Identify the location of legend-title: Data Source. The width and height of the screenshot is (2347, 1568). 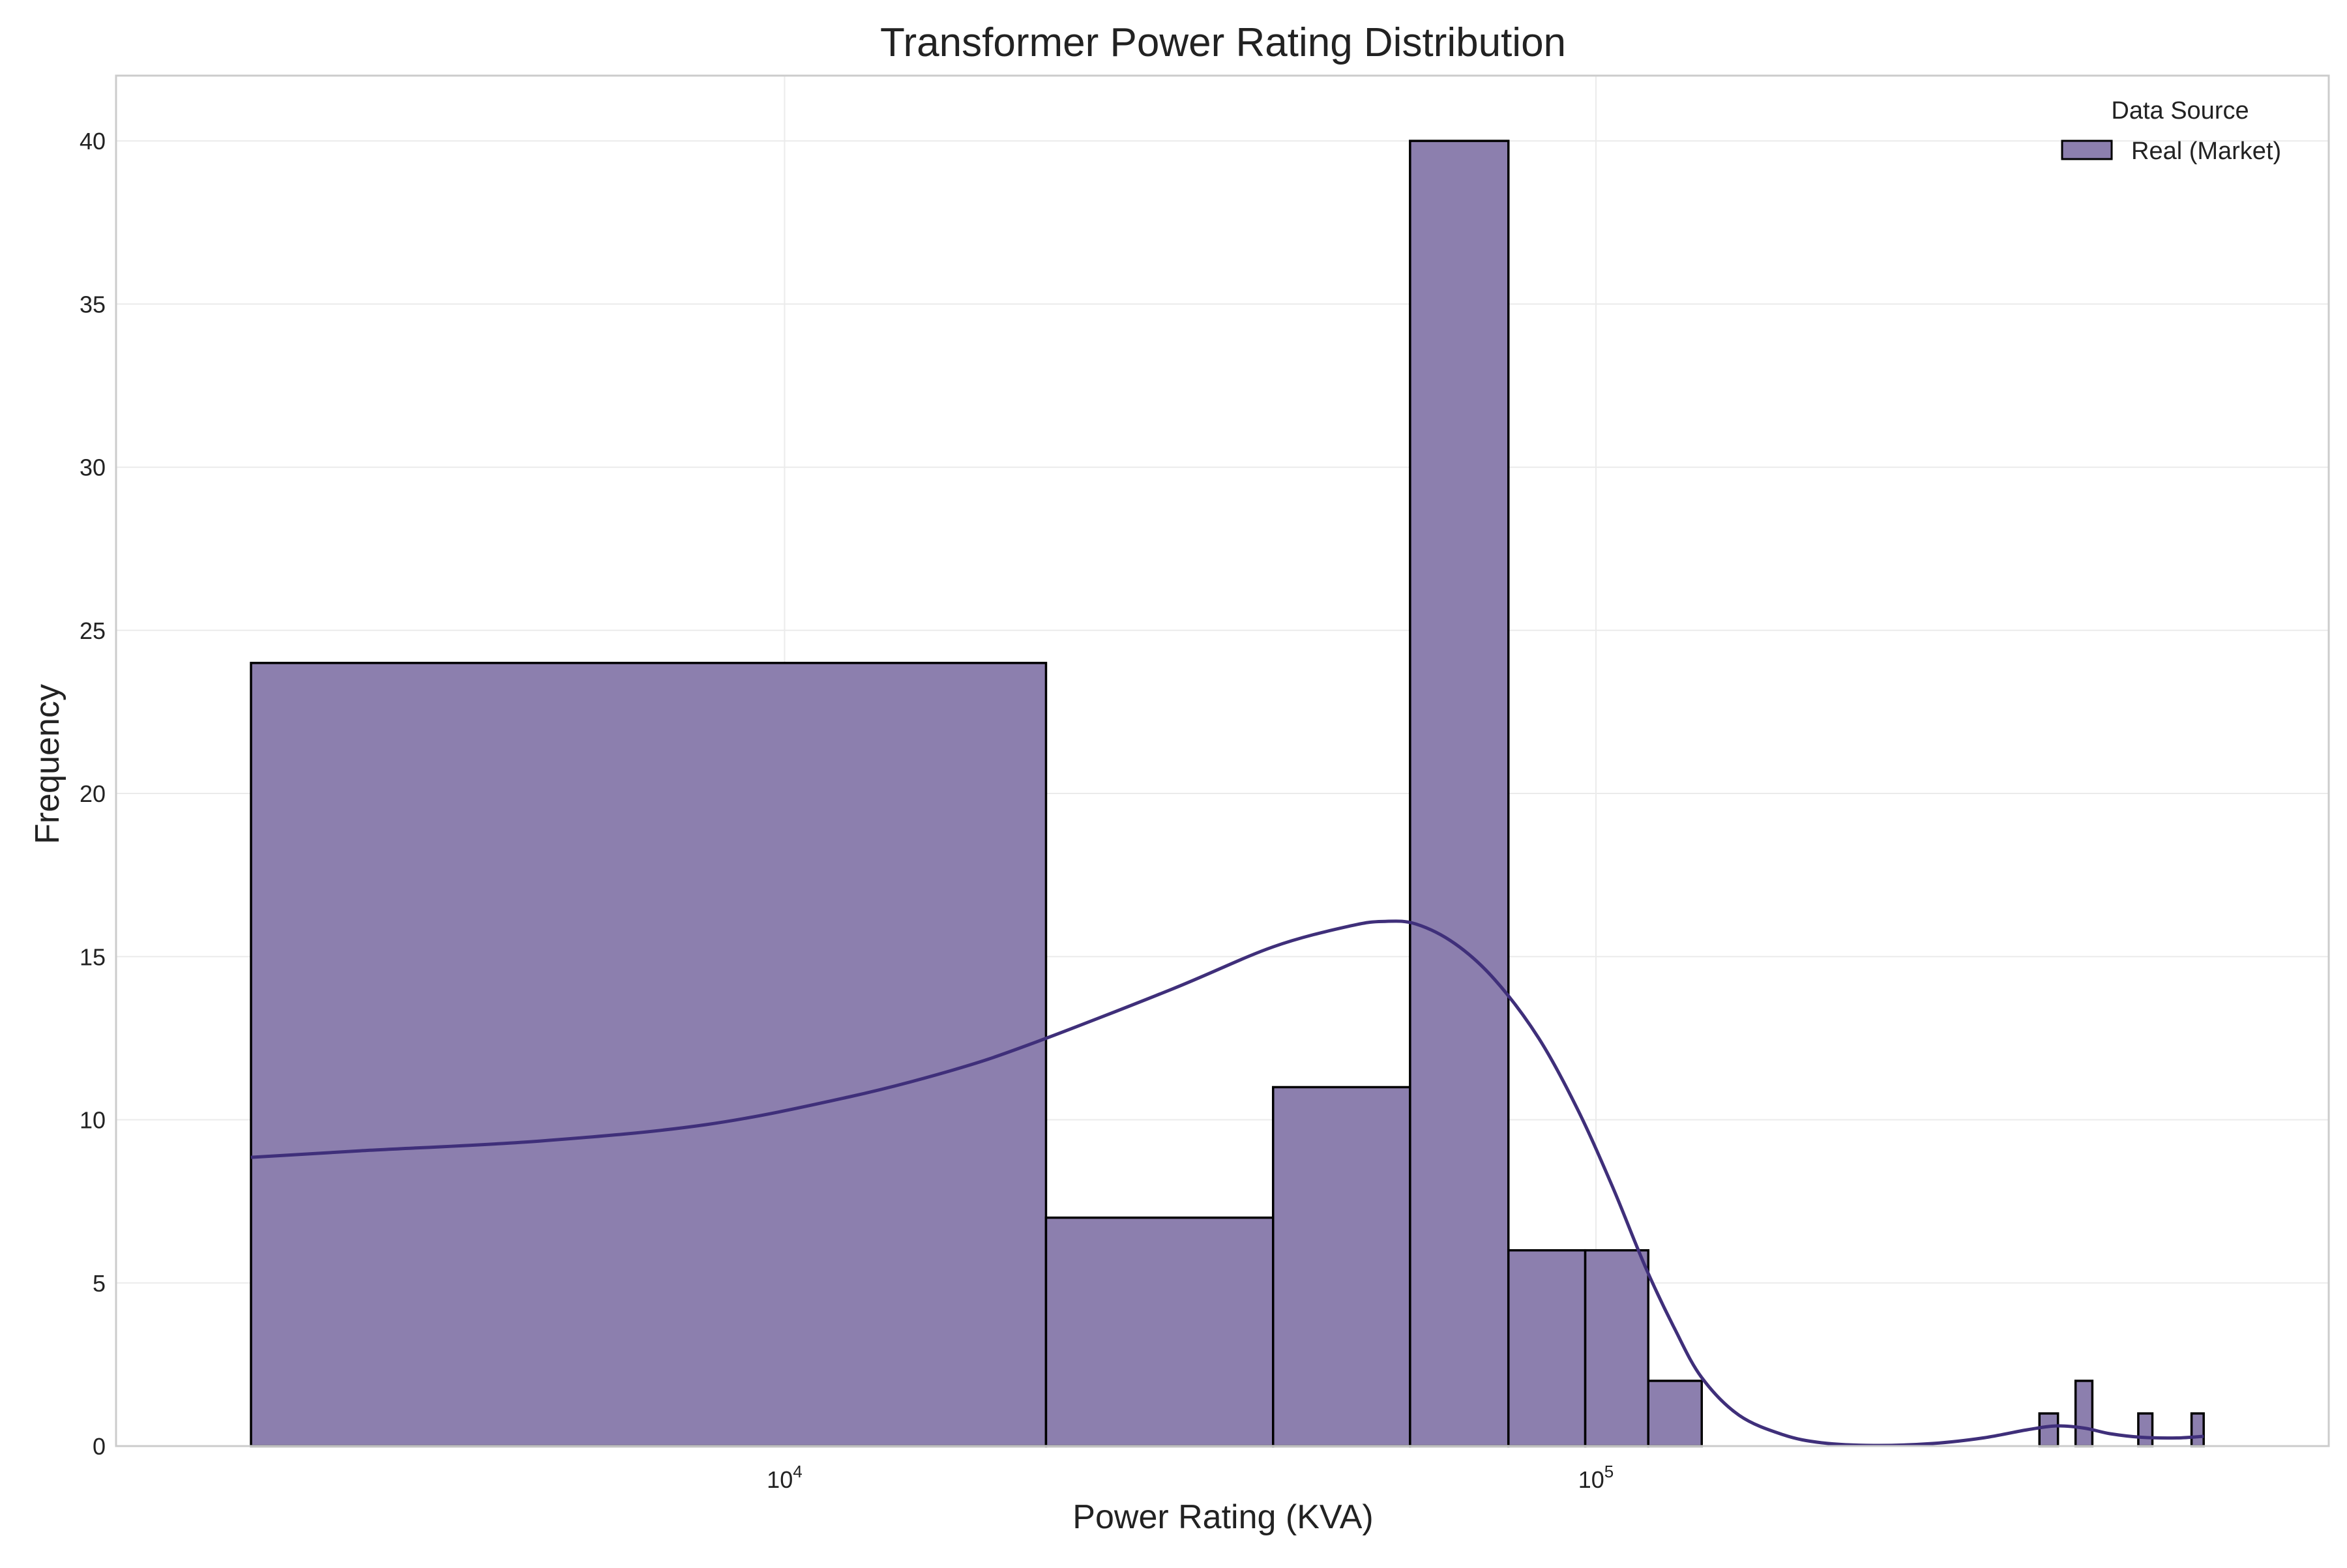
(2180, 111).